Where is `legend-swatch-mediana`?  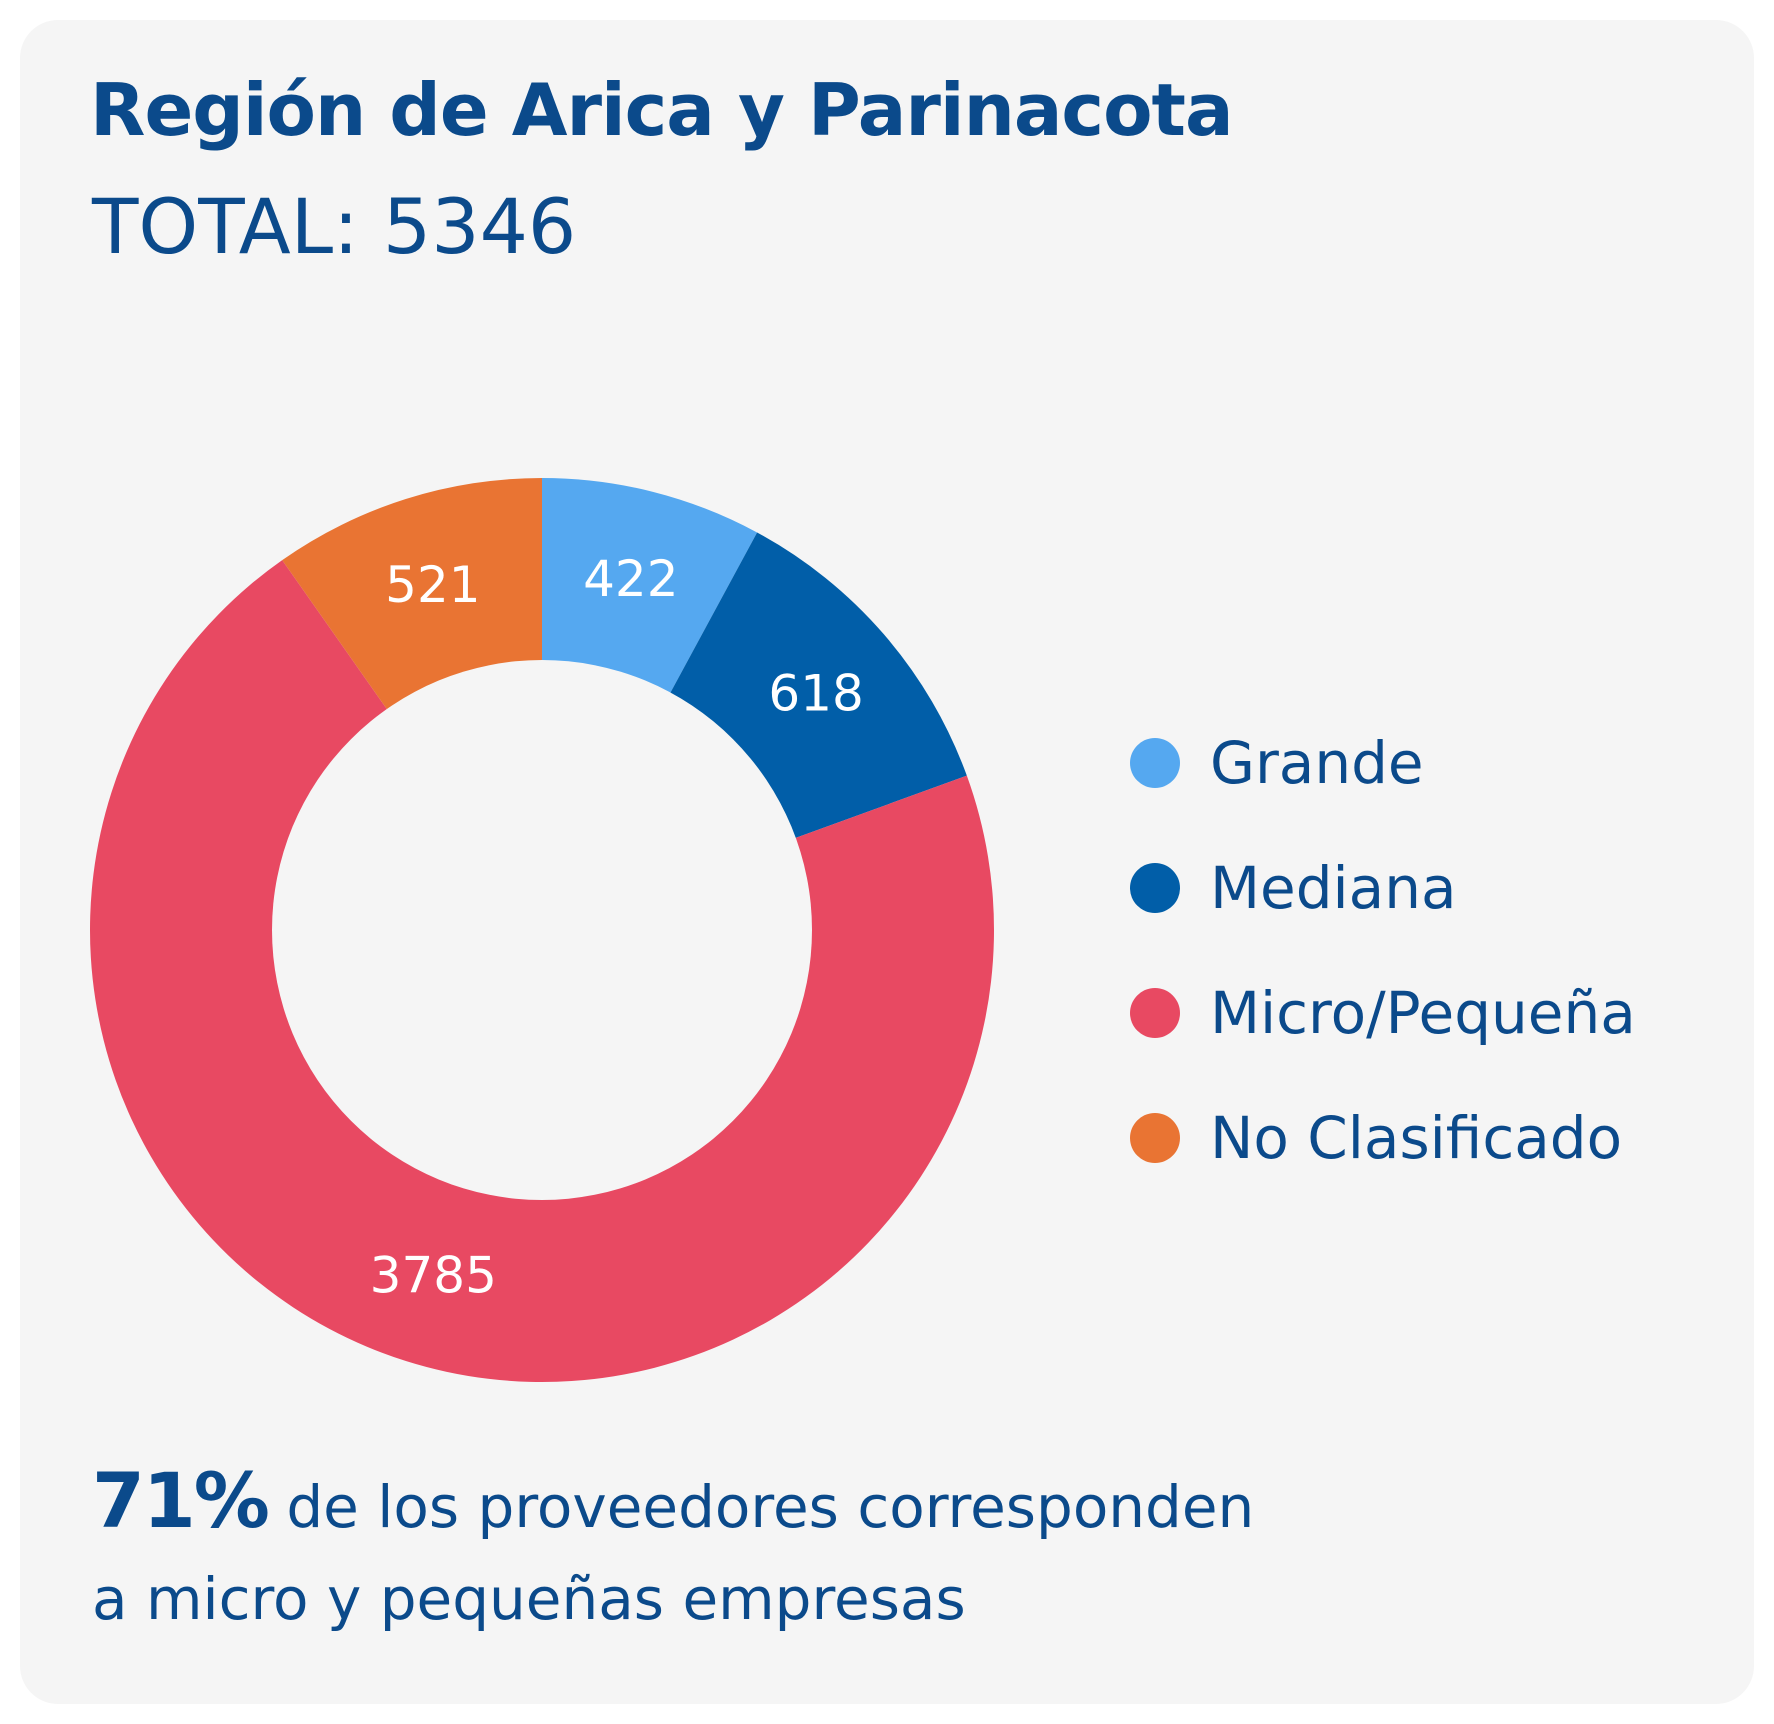
legend-swatch-mediana is located at coordinates (1155, 887).